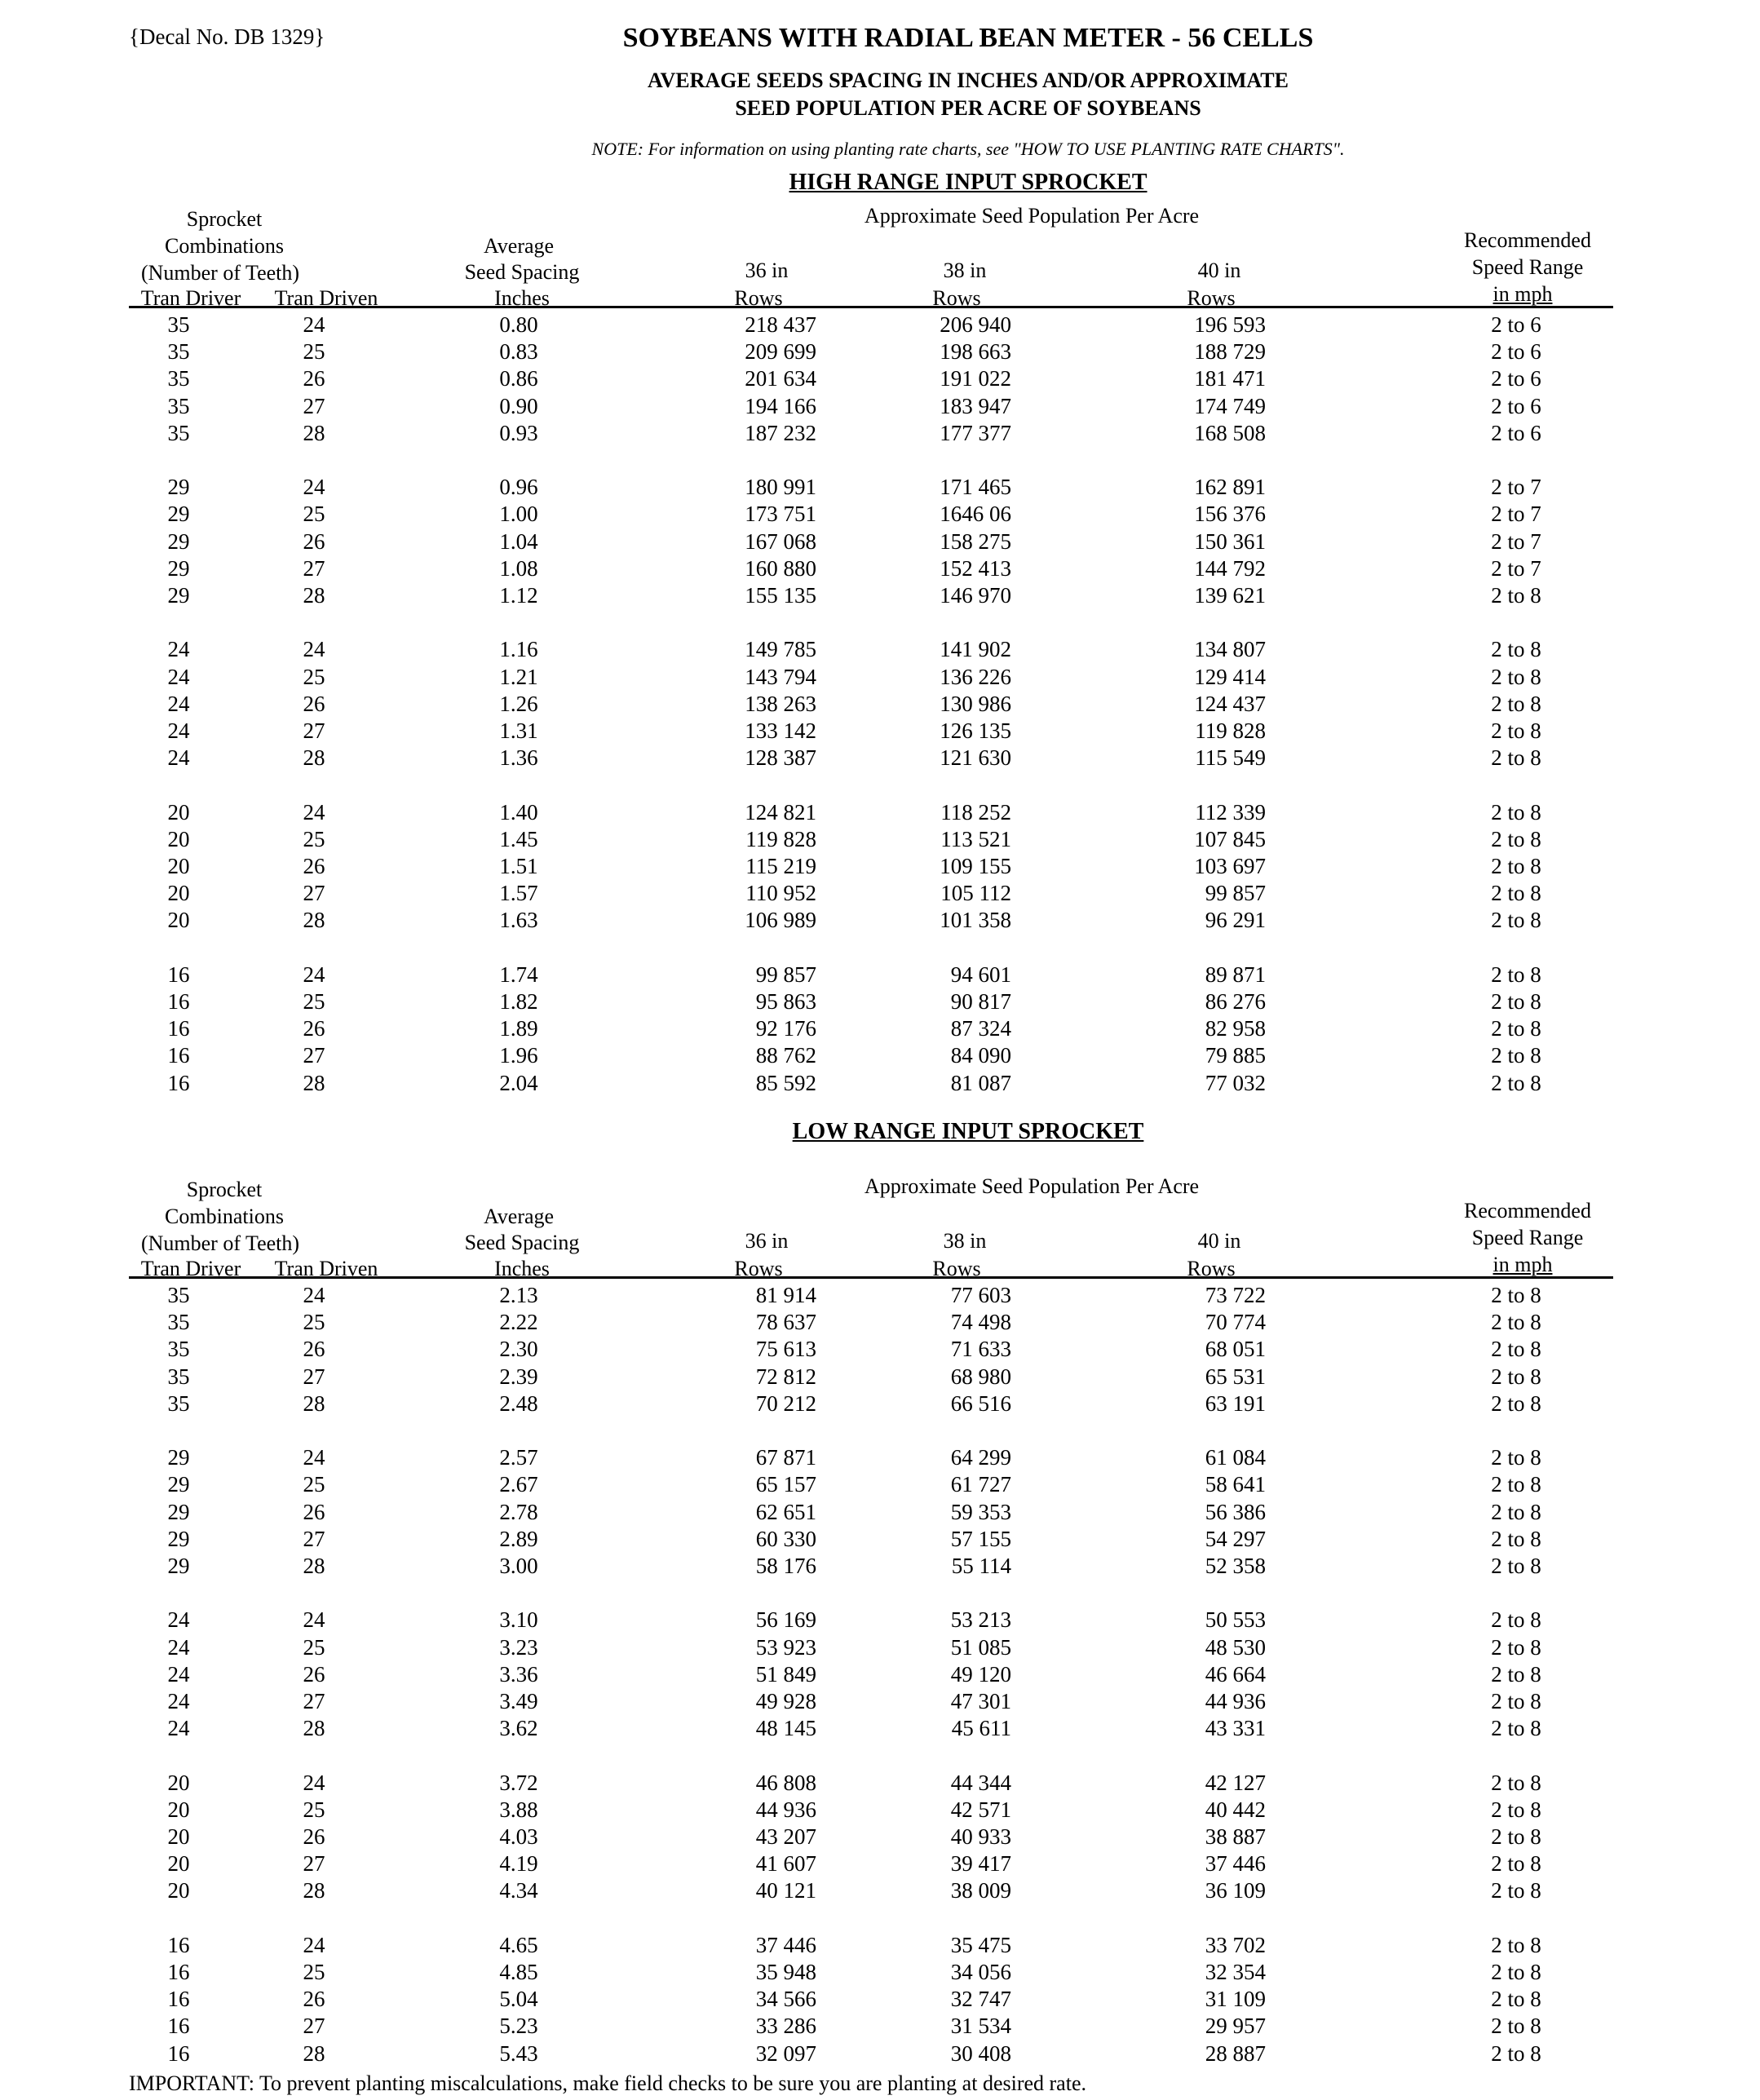  I want to click on cell-pop-38in: 146 970, so click(975, 596).